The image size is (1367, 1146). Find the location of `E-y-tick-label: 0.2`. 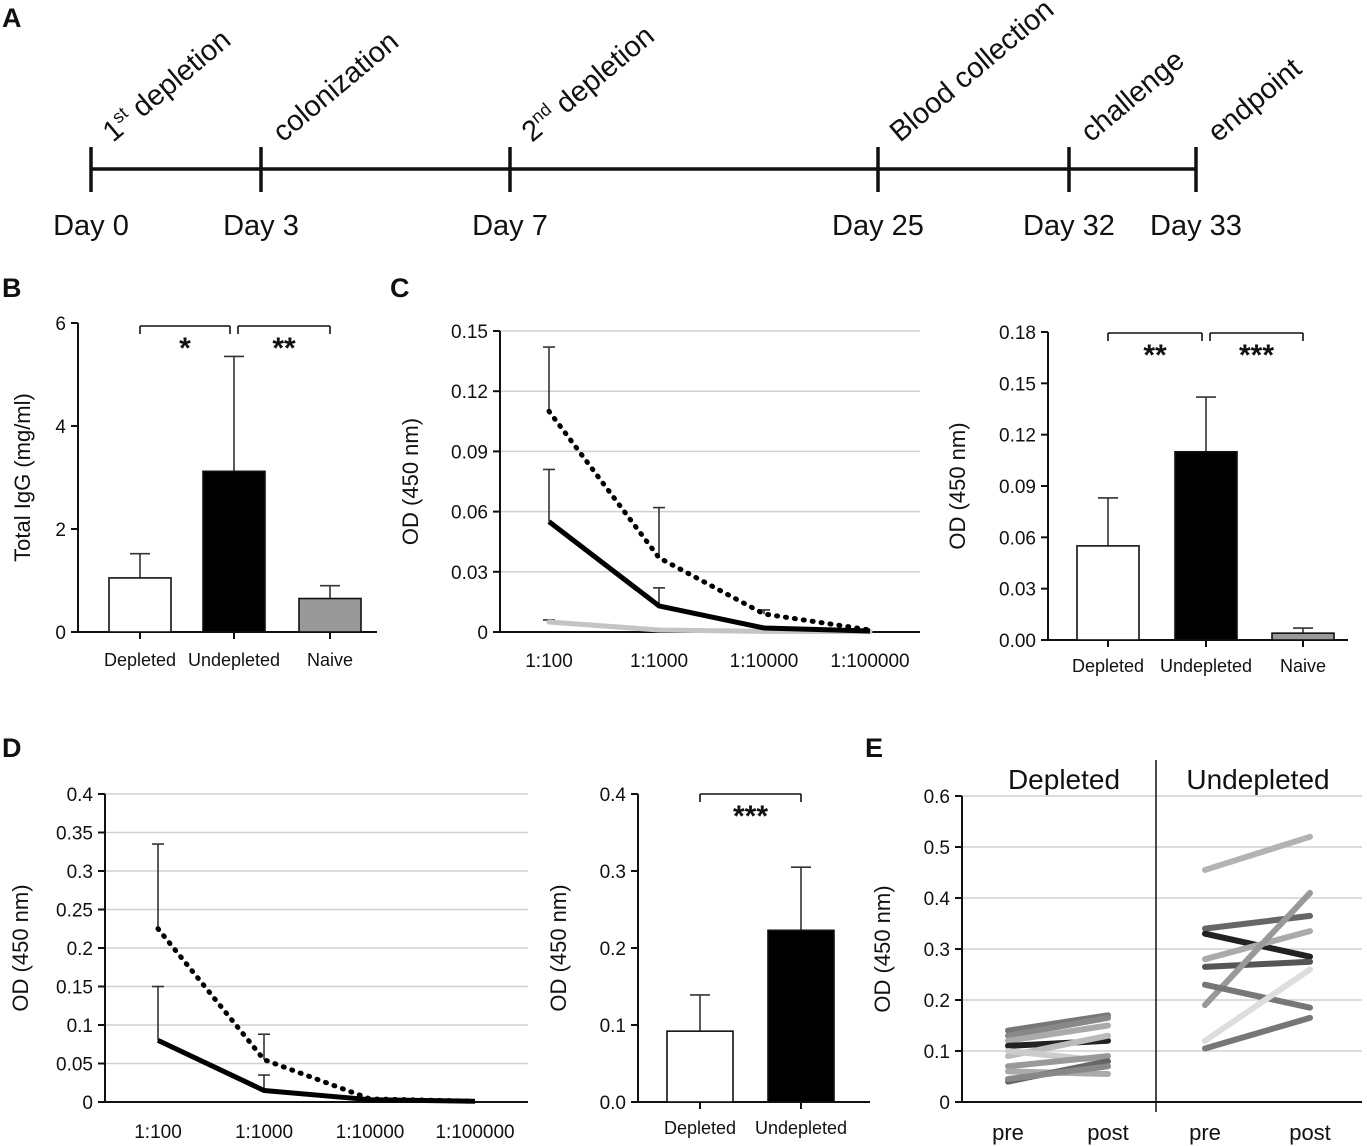

E-y-tick-label: 0.2 is located at coordinates (937, 1001).